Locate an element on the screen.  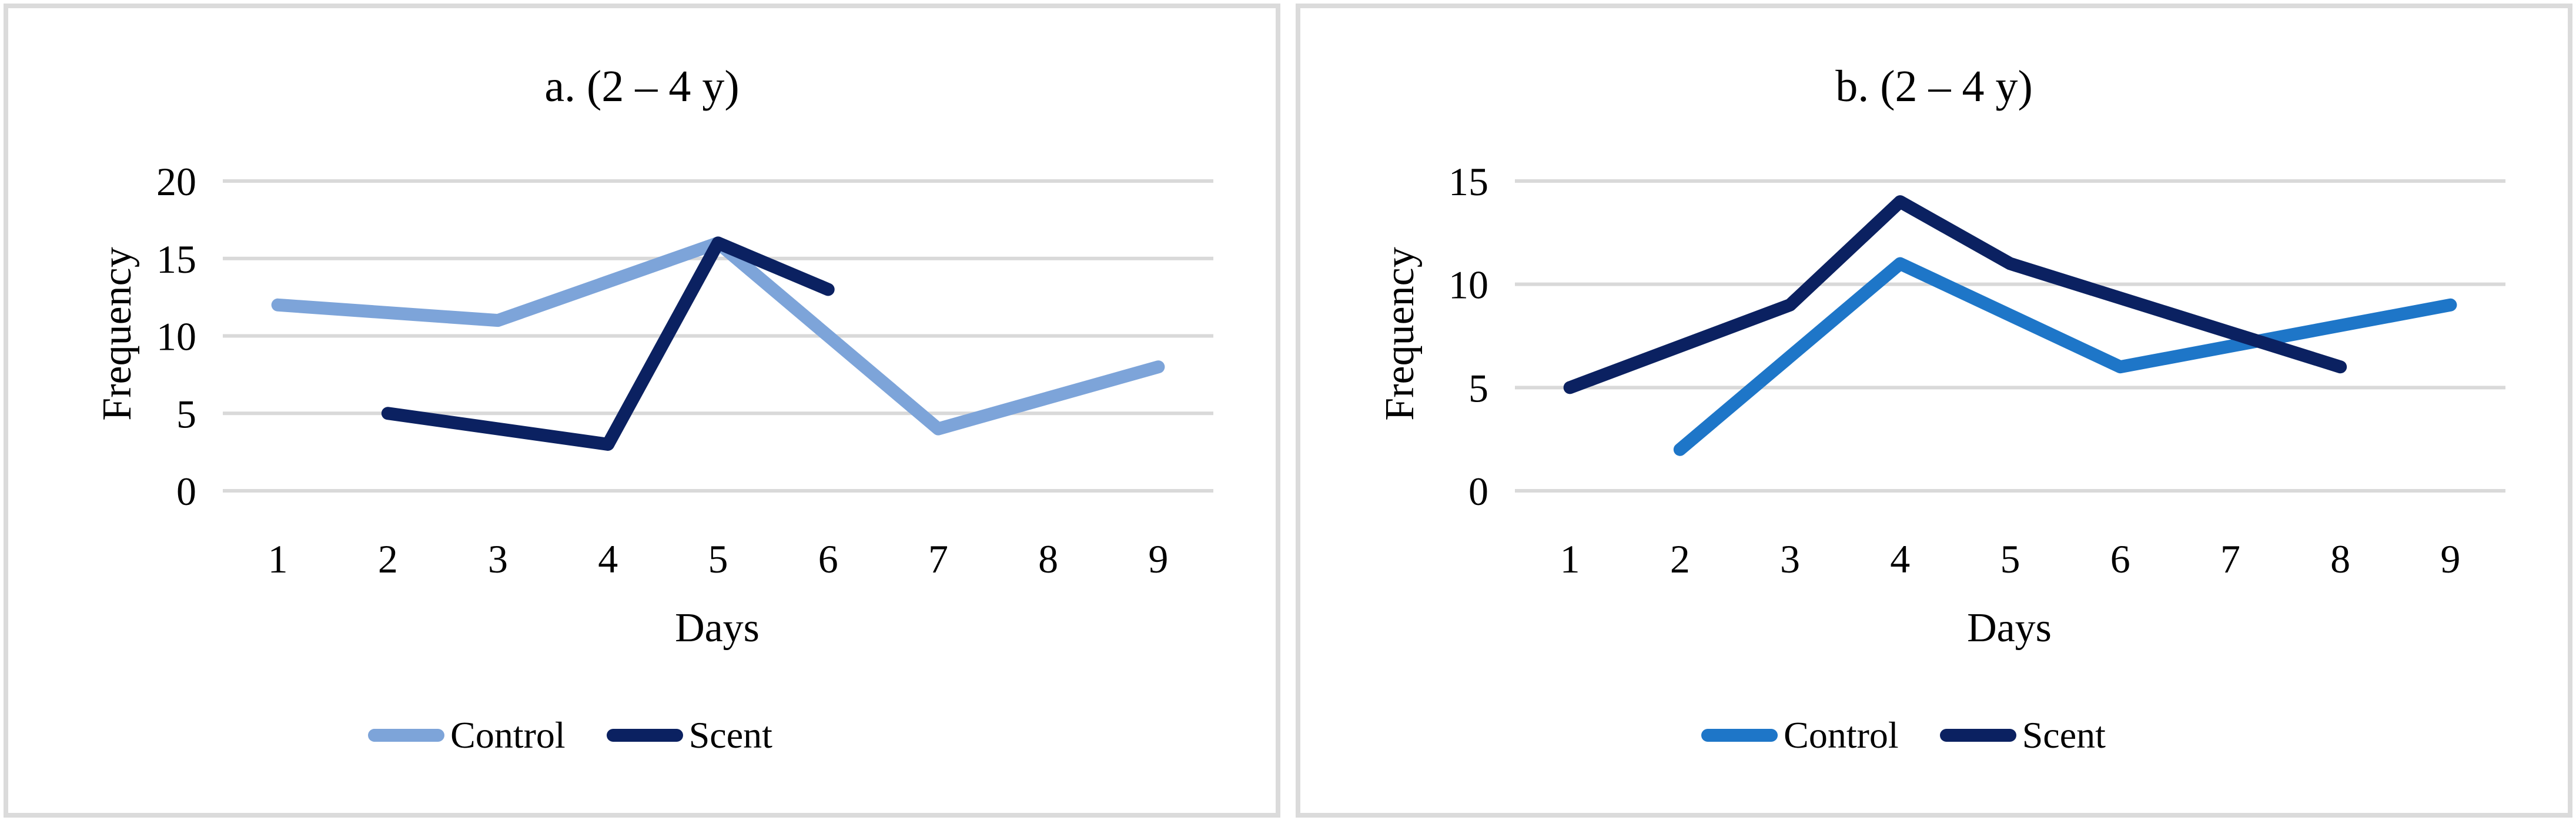
chart-b-legend: Control Scent is located at coordinates (1903, 735).